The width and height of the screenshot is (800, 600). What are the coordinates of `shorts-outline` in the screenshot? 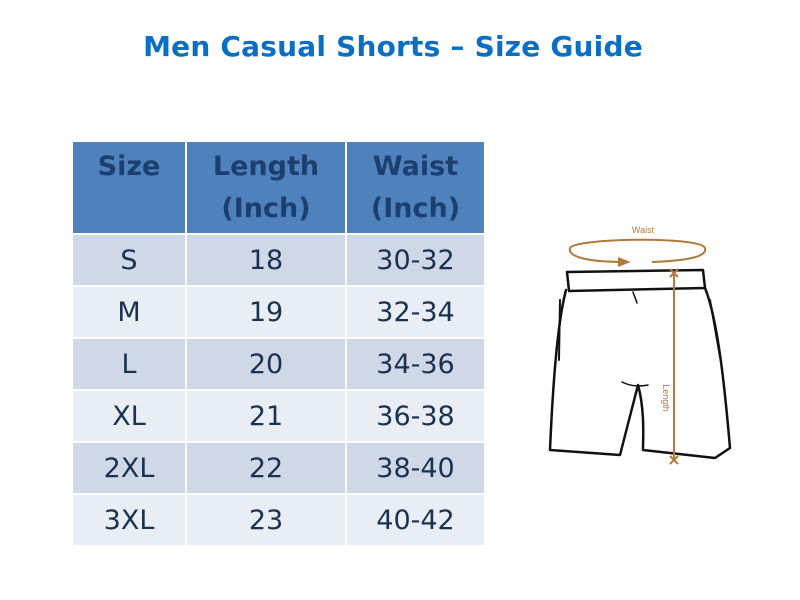 It's located at (640, 364).